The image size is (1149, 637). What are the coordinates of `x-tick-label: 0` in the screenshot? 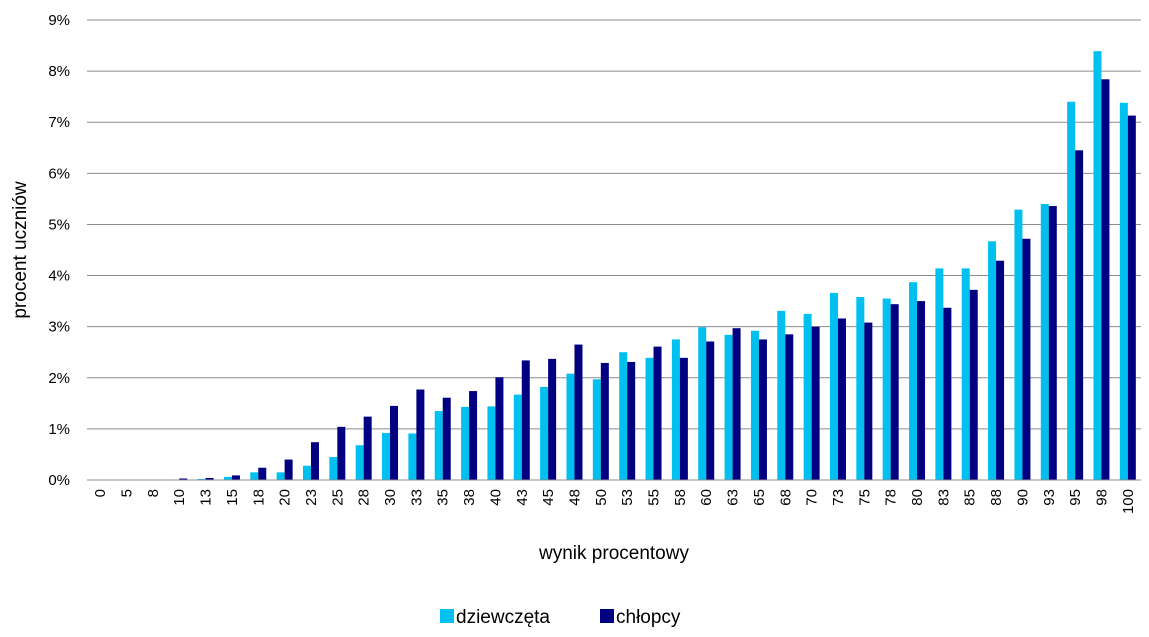 It's located at (100, 493).